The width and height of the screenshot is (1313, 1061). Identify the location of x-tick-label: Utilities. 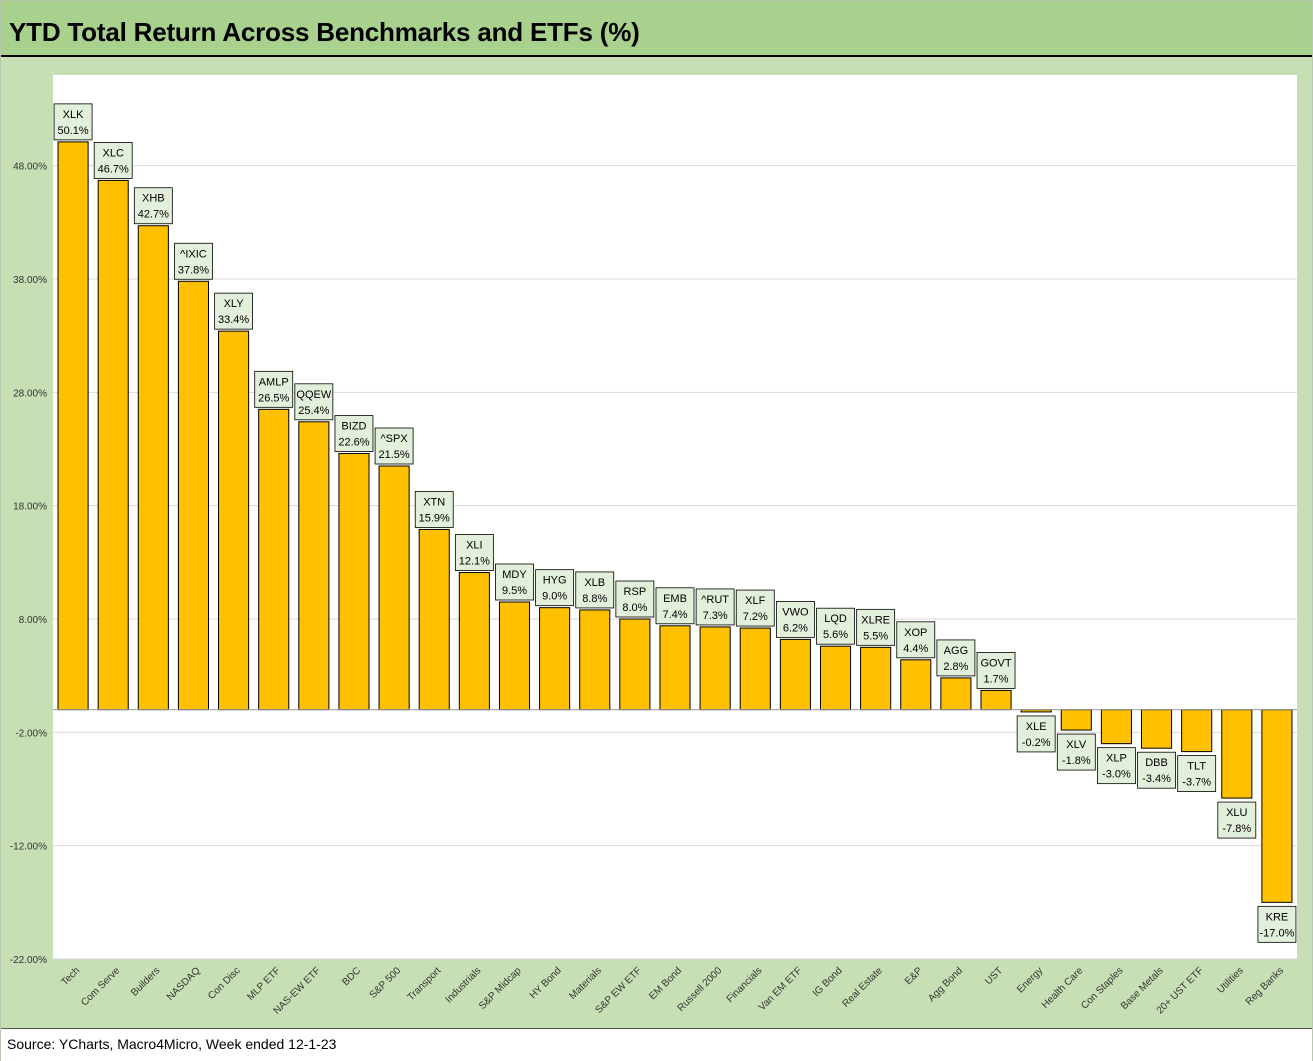
(1230, 980).